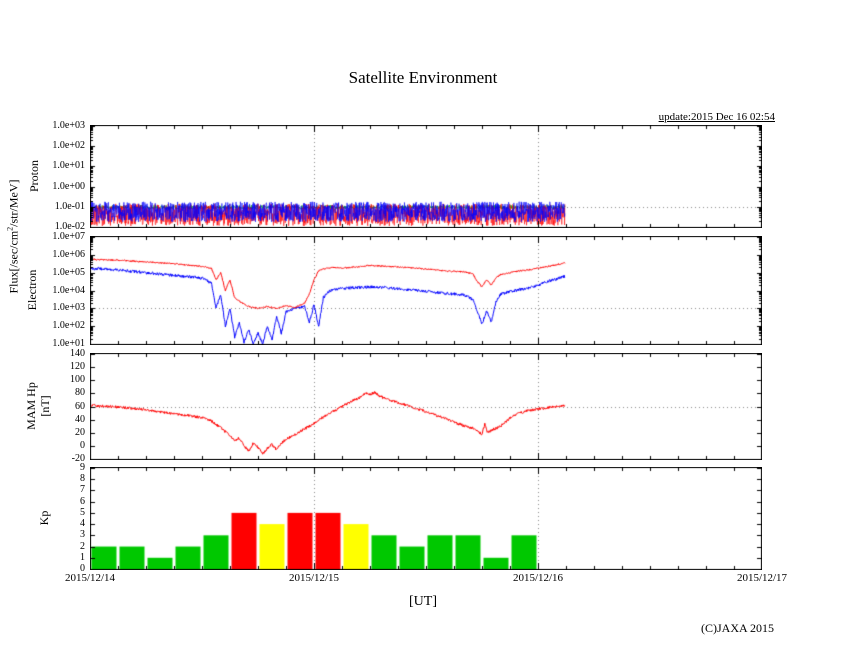 Image resolution: width=846 pixels, height=655 pixels. What do you see at coordinates (68, 272) in the screenshot?
I see `y-tick-label: 1.0e+05` at bounding box center [68, 272].